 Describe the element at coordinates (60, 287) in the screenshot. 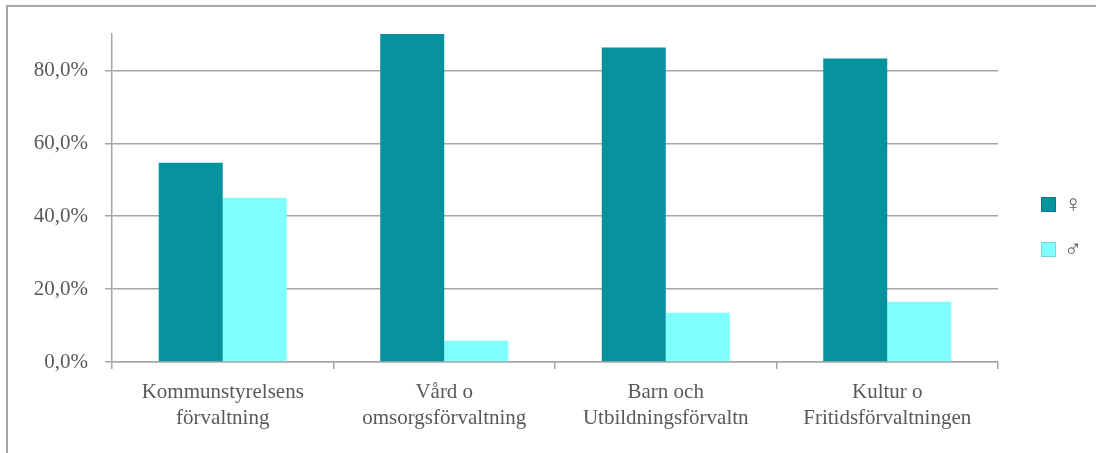

I see `y-tick-label: 20,0%` at that location.